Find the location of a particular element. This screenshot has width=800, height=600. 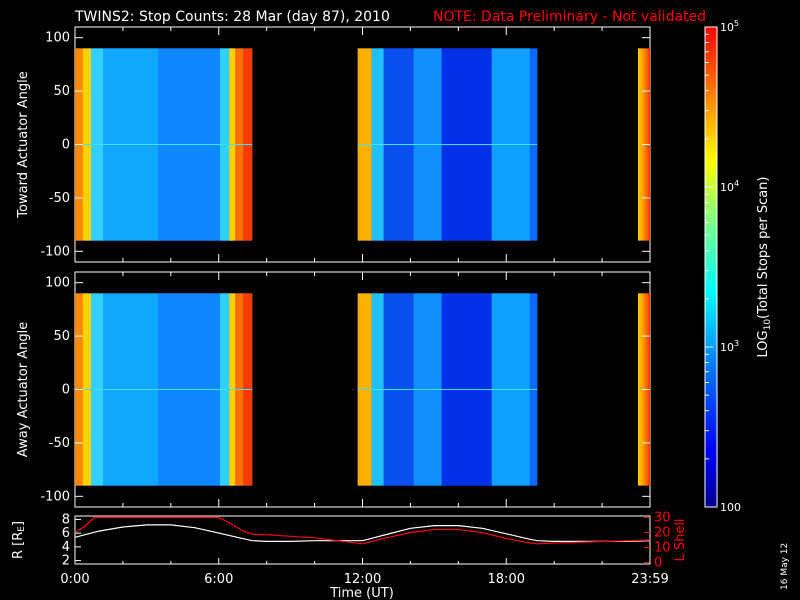

time-axis-title: Time (UT) is located at coordinates (361, 593).